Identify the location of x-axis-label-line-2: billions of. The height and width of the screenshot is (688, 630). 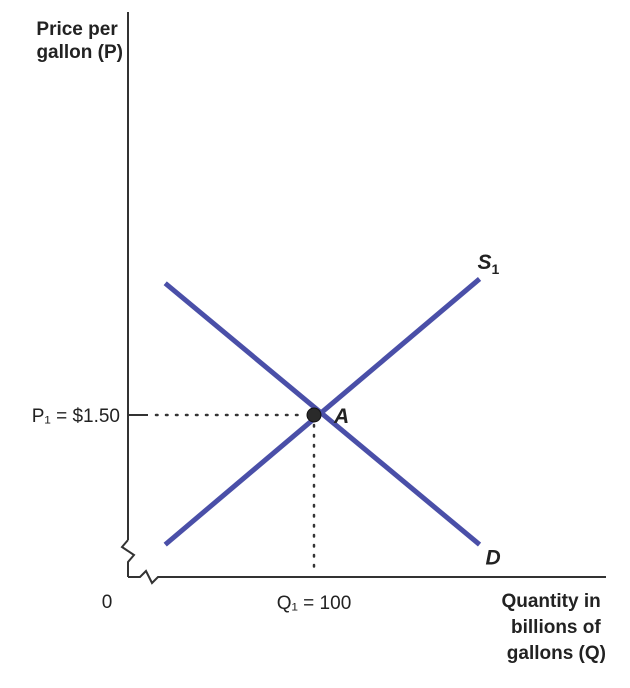
(556, 627).